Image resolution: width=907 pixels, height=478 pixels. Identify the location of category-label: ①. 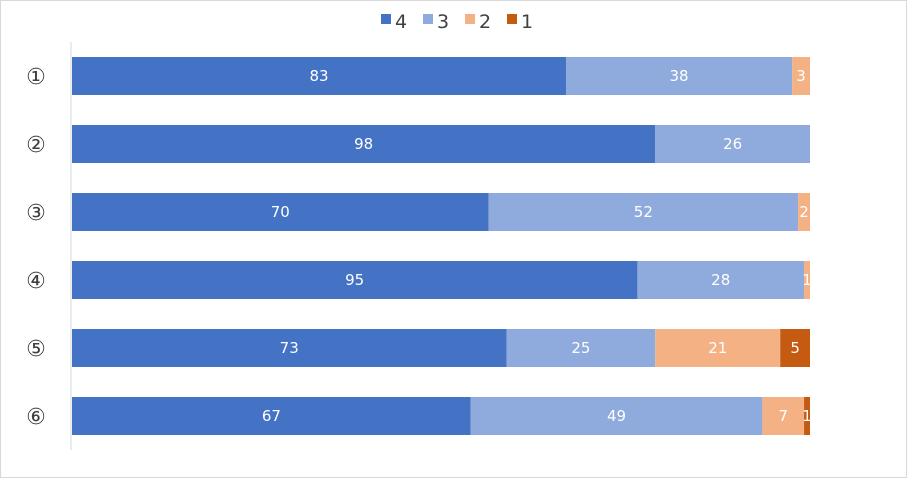
(36, 77).